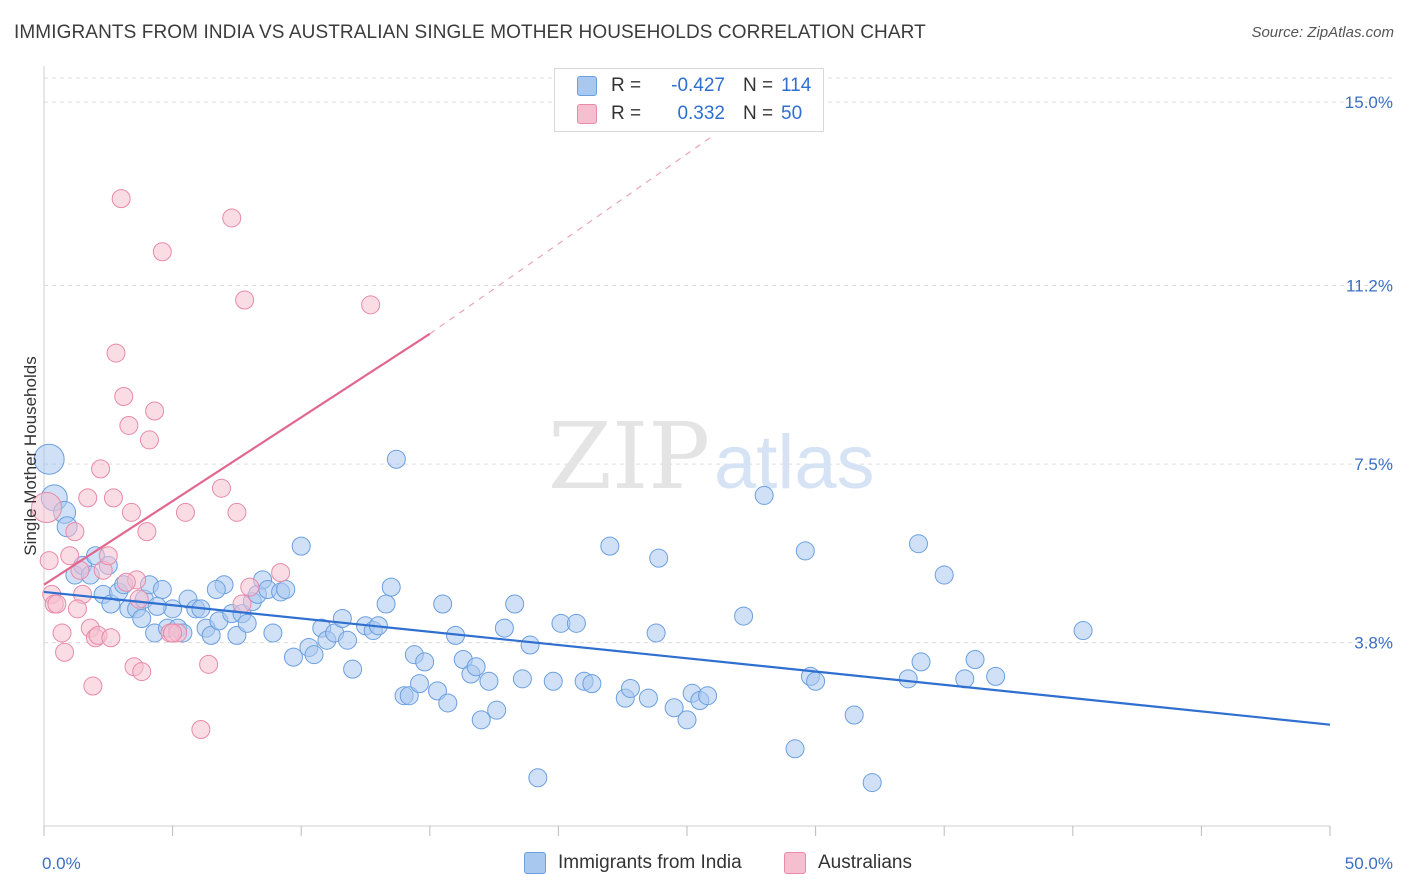 The height and width of the screenshot is (892, 1406). What do you see at coordinates (1369, 372) in the screenshot?
I see `y-axis-labels: 3.8% 7.5% 11.2% 15.0%` at bounding box center [1369, 372].